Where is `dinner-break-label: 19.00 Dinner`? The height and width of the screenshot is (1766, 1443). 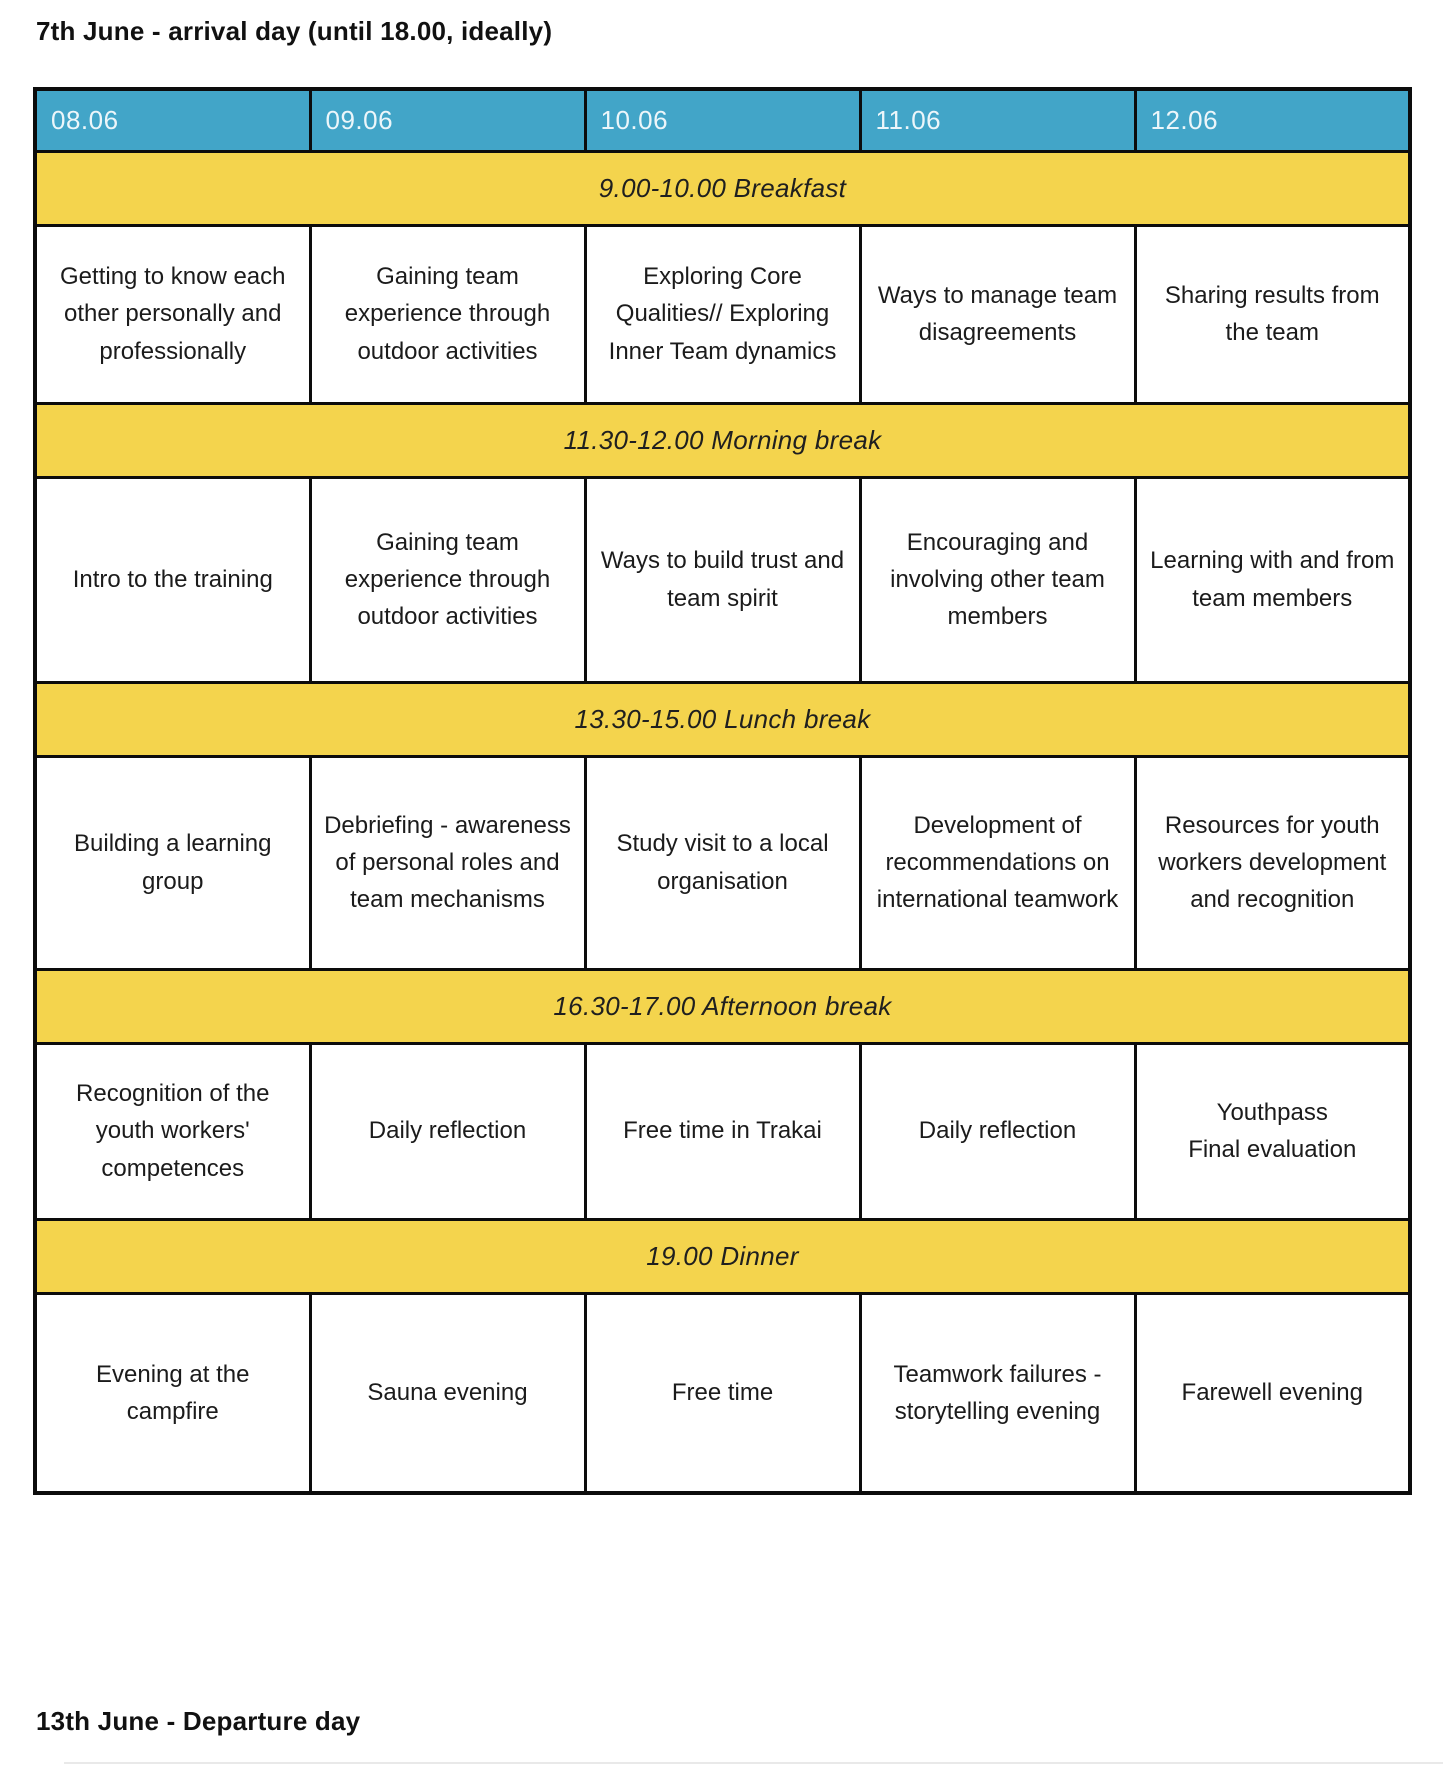
dinner-break-label: 19.00 Dinner is located at coordinates (722, 1256).